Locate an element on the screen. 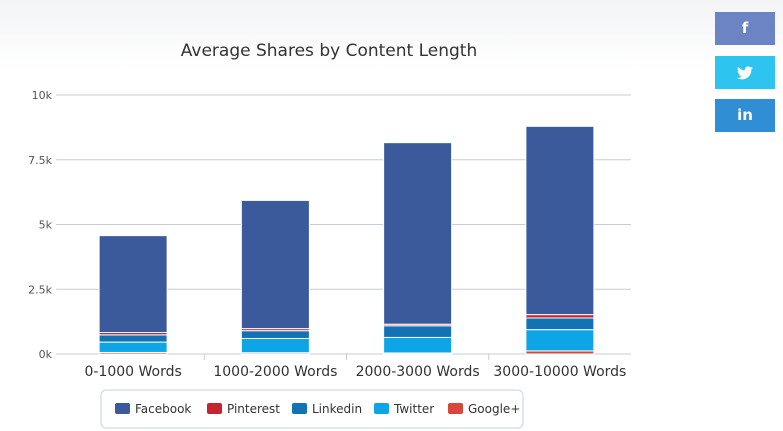 This screenshot has width=783, height=431. legend-item-pinterest: Pinterest is located at coordinates (243, 409).